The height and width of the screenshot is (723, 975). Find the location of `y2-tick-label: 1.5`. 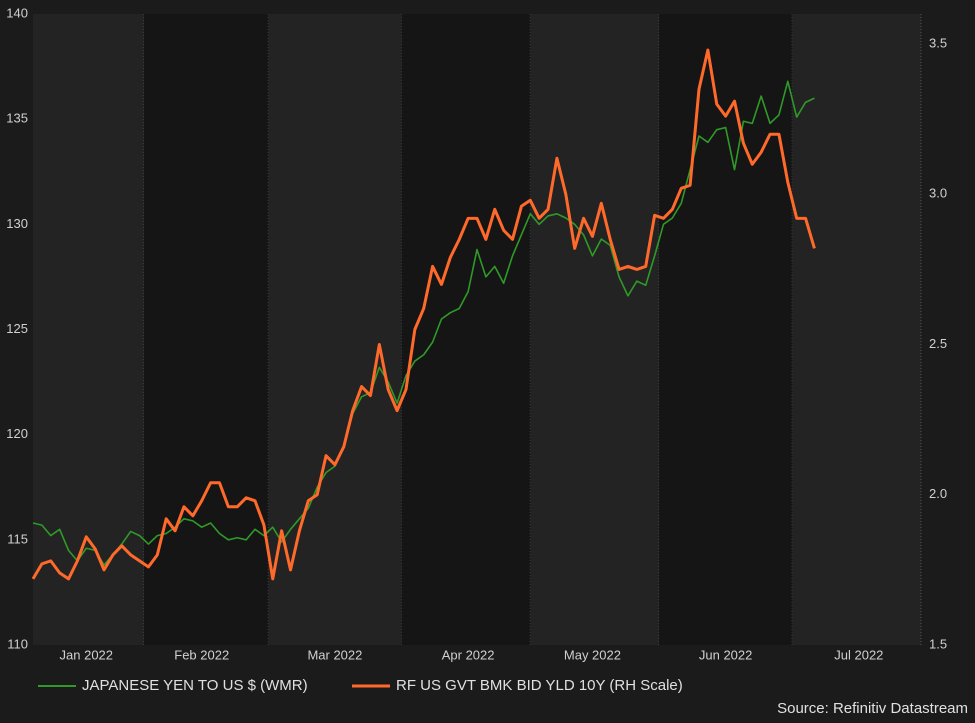

y2-tick-label: 1.5 is located at coordinates (938, 643).